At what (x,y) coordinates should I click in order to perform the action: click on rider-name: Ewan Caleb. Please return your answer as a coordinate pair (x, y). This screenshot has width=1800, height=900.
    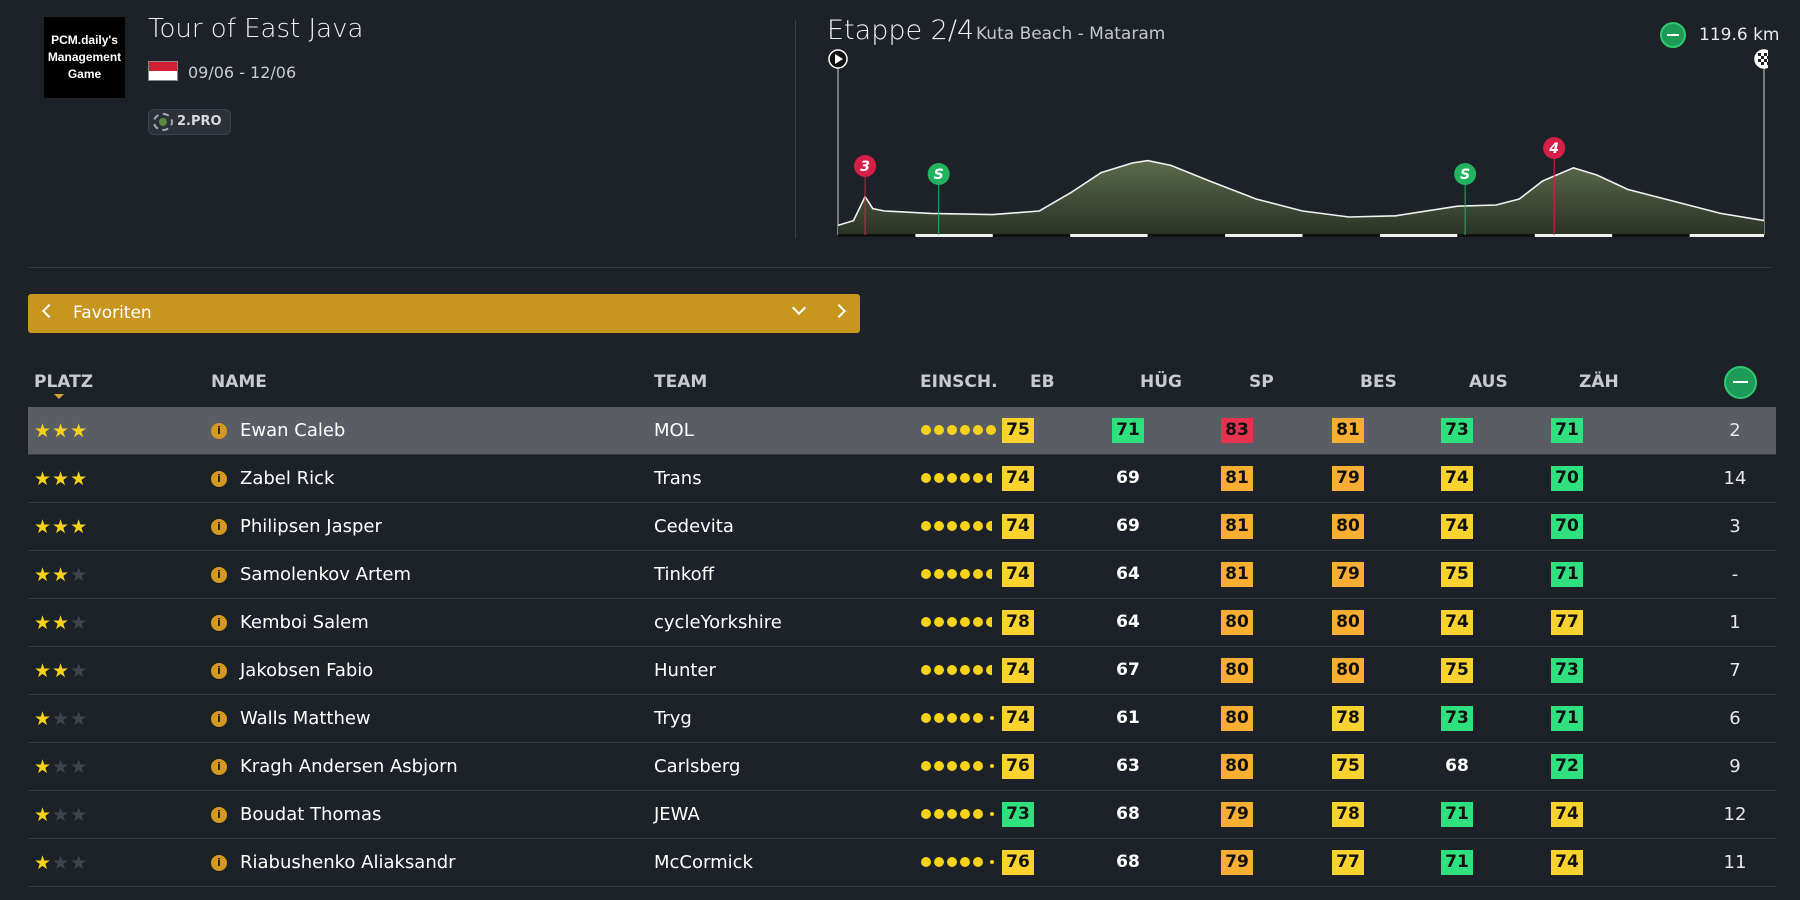
    Looking at the image, I should click on (293, 430).